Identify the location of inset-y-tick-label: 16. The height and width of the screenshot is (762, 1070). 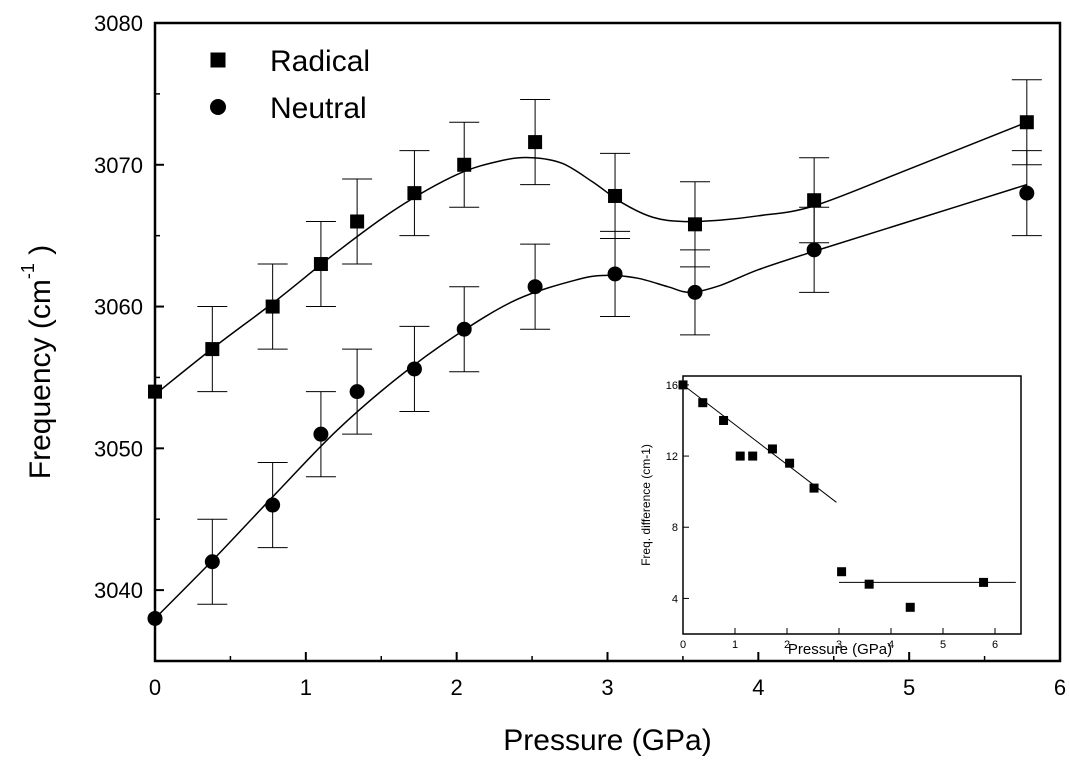
(672, 386).